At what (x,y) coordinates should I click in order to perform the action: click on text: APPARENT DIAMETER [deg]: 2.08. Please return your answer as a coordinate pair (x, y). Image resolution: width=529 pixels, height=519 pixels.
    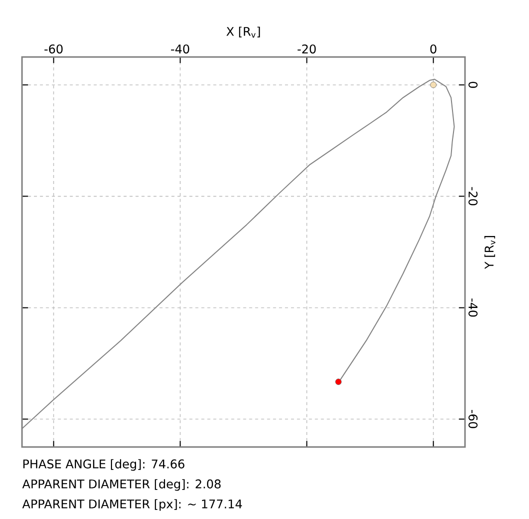
    Looking at the image, I should click on (121, 485).